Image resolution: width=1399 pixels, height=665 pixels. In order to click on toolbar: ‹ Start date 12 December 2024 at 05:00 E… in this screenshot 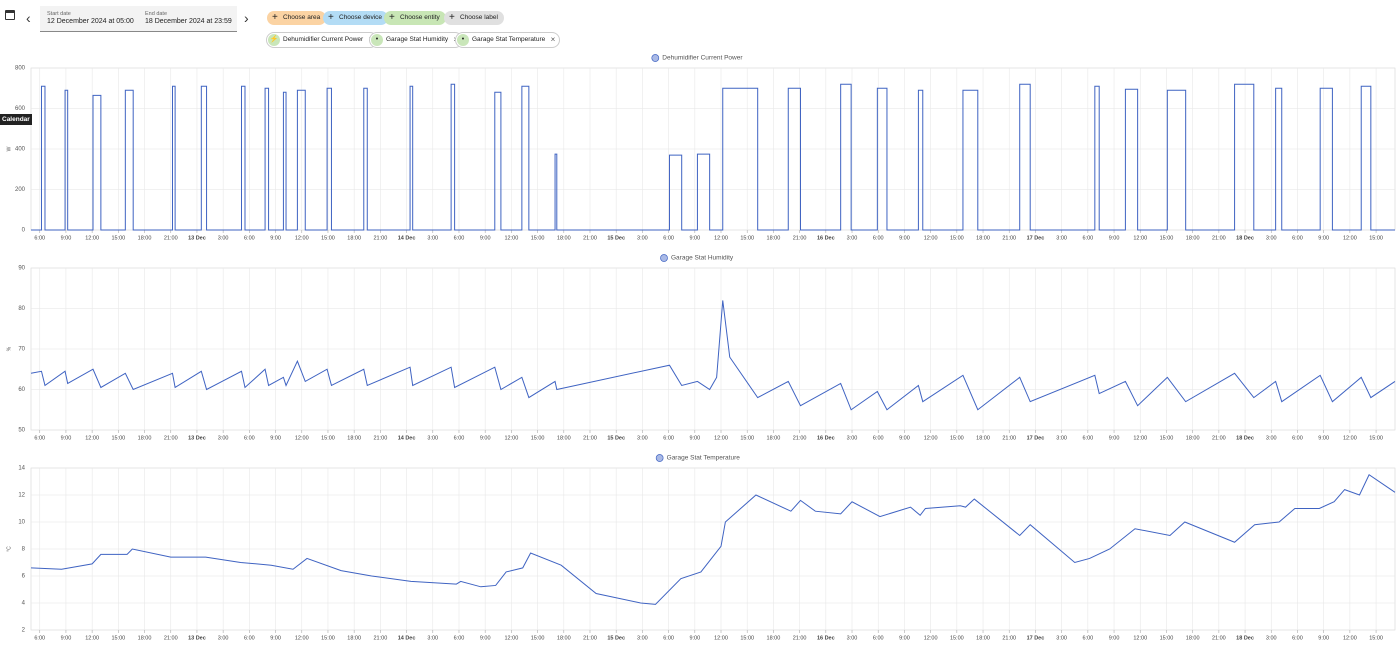, I will do `click(699, 26)`.